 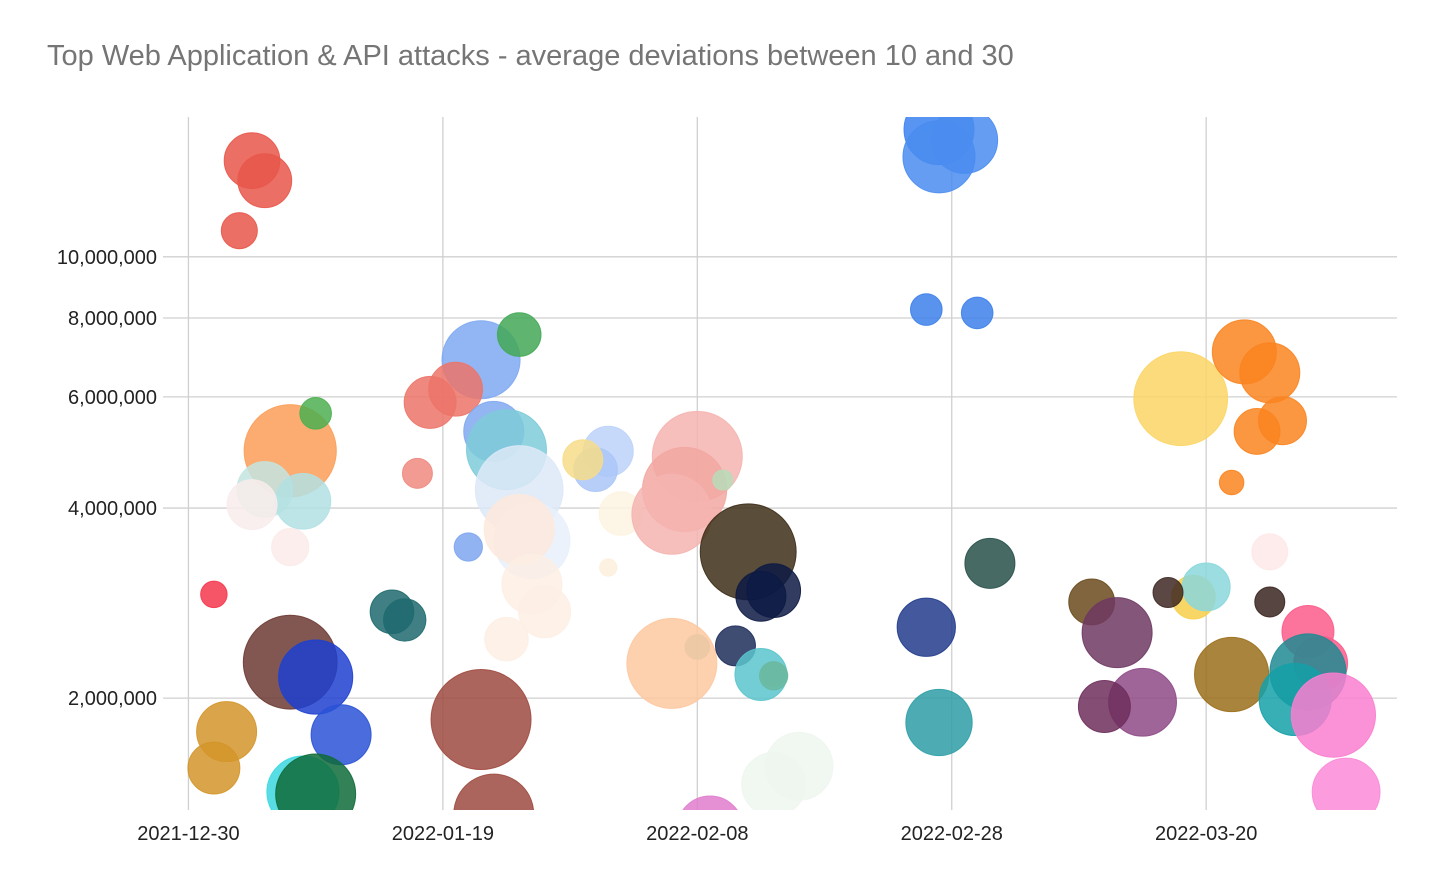 What do you see at coordinates (952, 834) in the screenshot?
I see `x-tick-label: 2022-02-28` at bounding box center [952, 834].